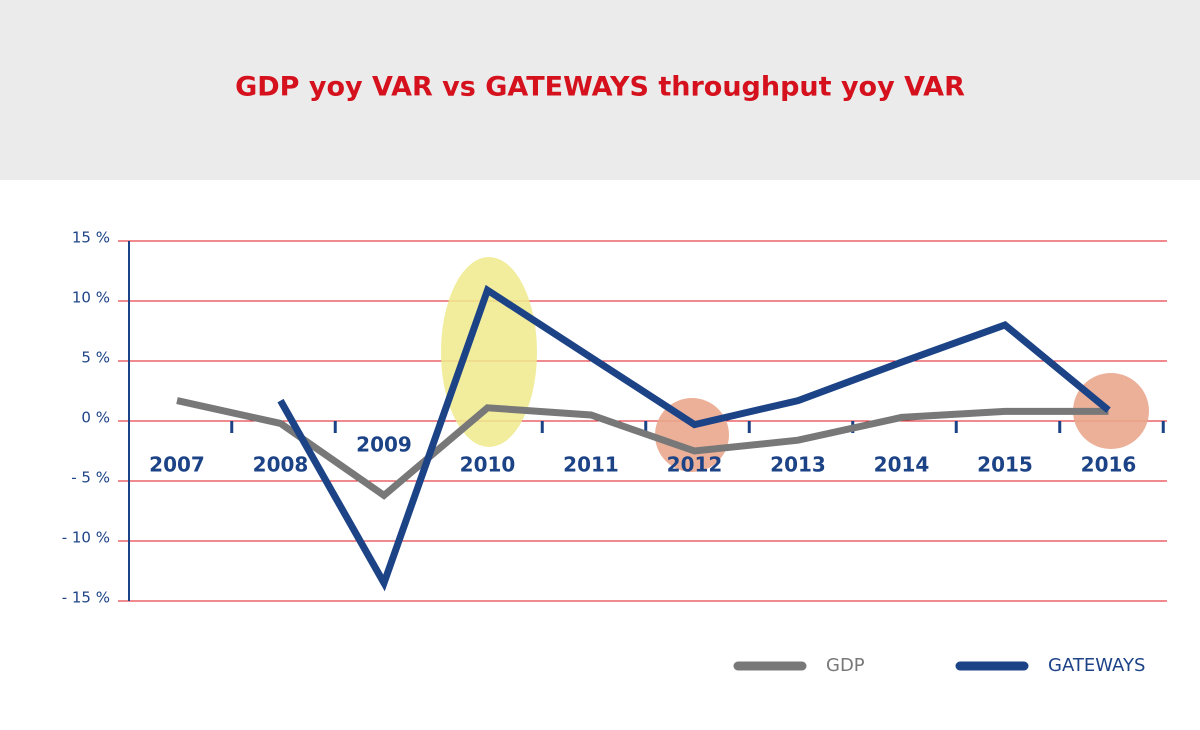 The height and width of the screenshot is (730, 1200). What do you see at coordinates (1109, 465) in the screenshot?
I see `x-tick-label: 2016` at bounding box center [1109, 465].